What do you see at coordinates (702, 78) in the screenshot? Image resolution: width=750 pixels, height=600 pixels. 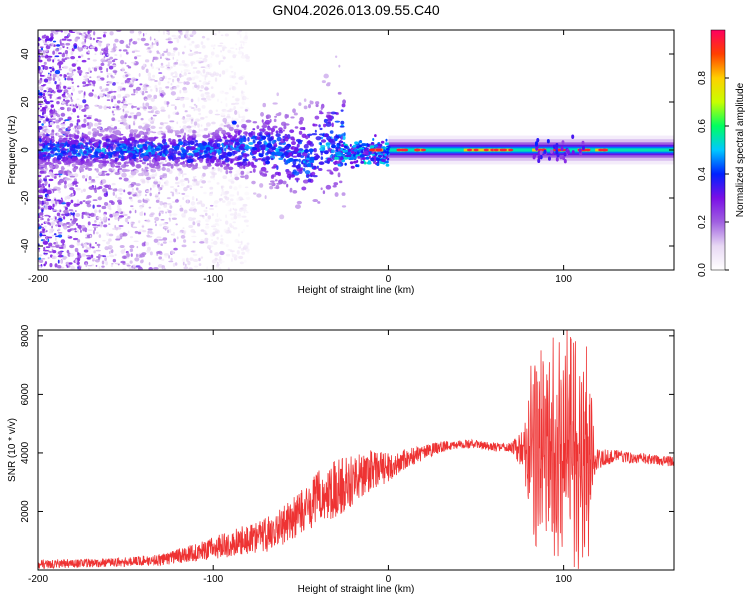 I see `colorbar-tick-label: 0.8` at bounding box center [702, 78].